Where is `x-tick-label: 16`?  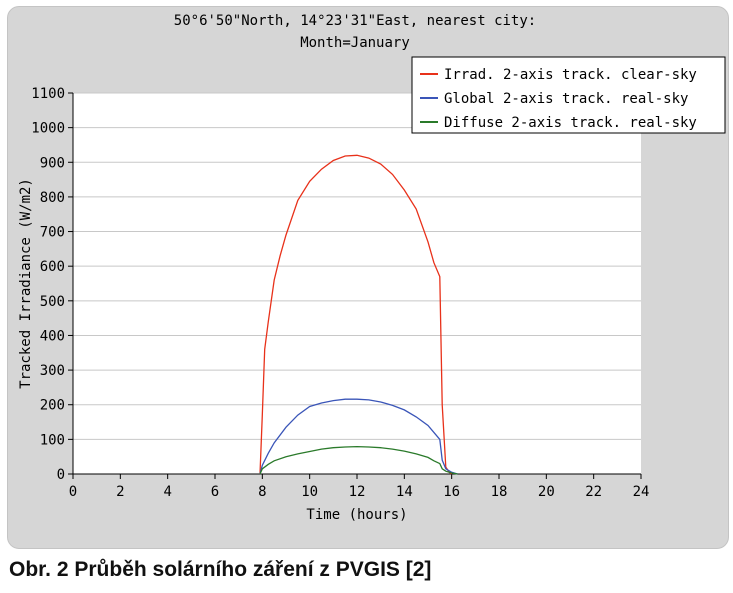
x-tick-label: 16 is located at coordinates (451, 492).